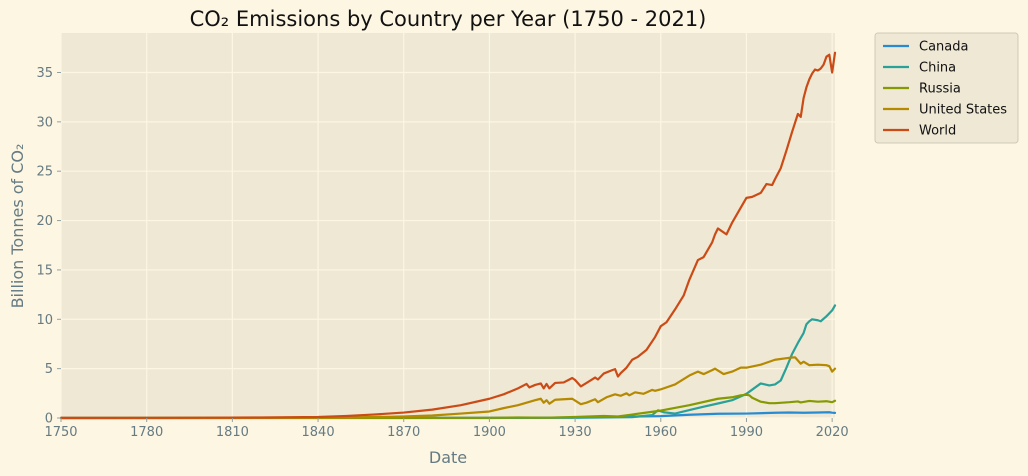 Image resolution: width=1028 pixels, height=476 pixels. I want to click on y-tick-label: 0, so click(49, 419).